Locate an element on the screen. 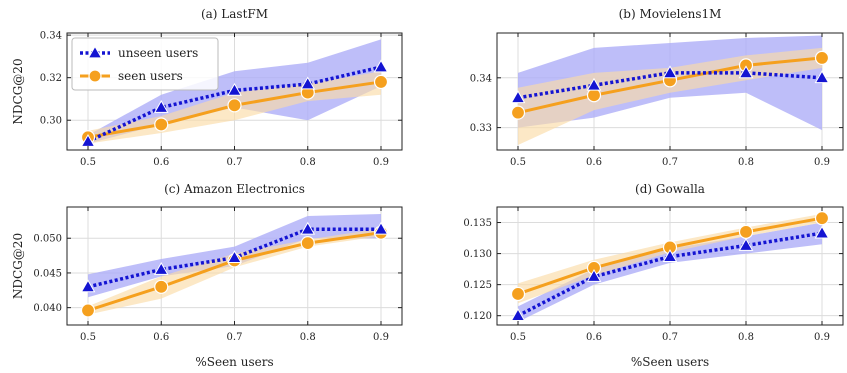  legend-unseen-label: unseen users is located at coordinates (158, 53).